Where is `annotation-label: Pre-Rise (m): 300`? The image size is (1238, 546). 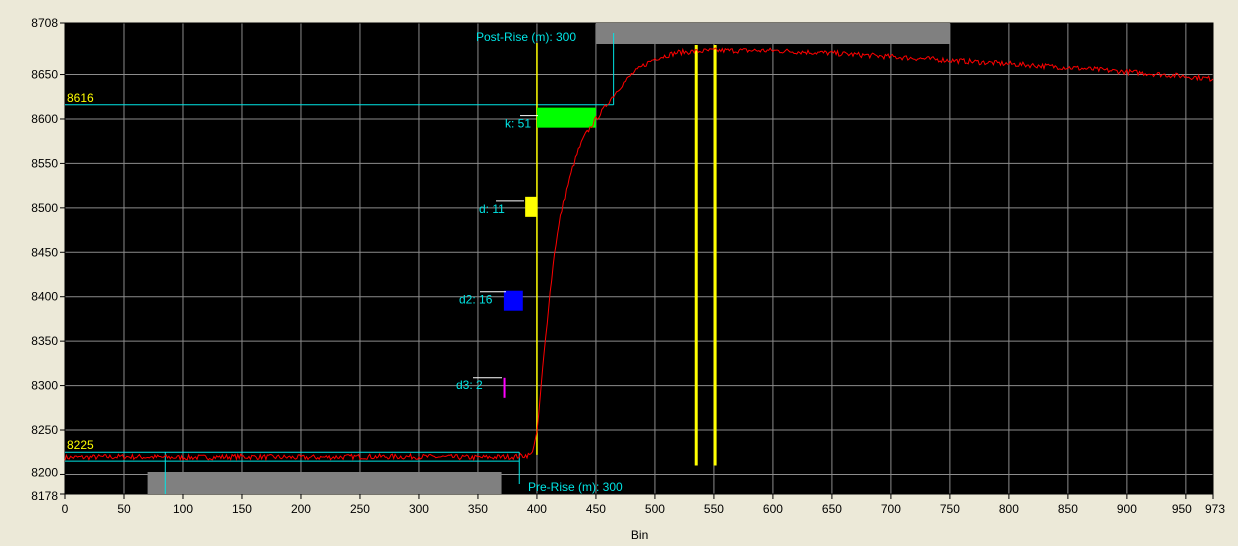
annotation-label: Pre-Rise (m): 300 is located at coordinates (575, 487).